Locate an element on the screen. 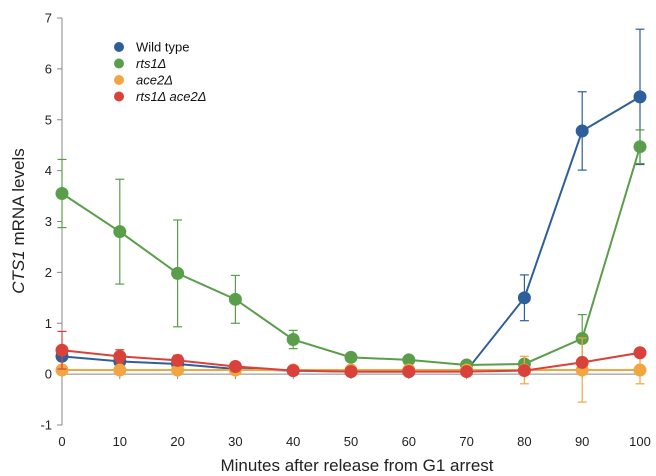 This screenshot has height=476, width=656. x-tick-label: 60 is located at coordinates (409, 441).